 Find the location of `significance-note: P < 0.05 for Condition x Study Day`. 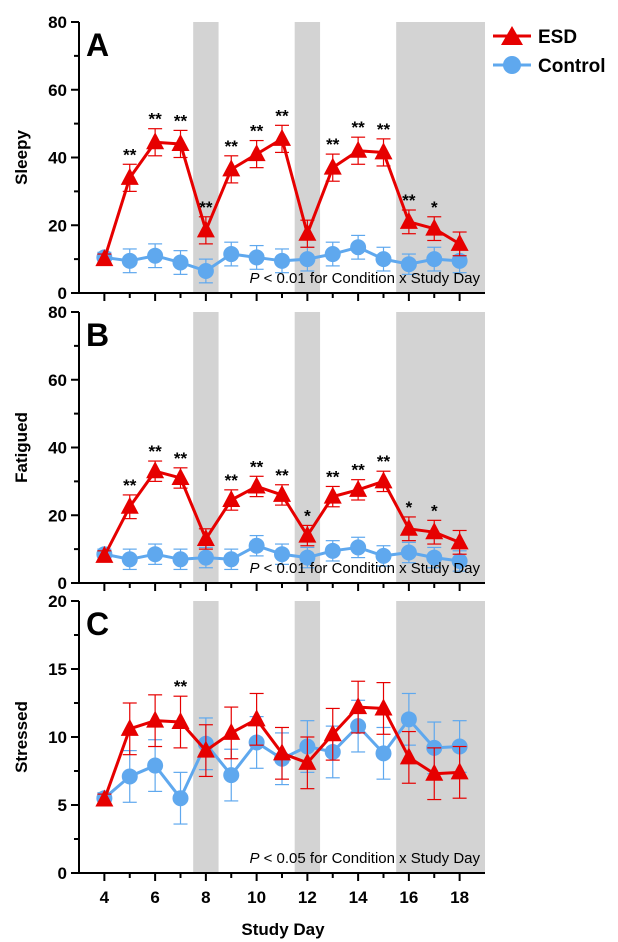

significance-note: P < 0.05 for Condition x Study Day is located at coordinates (364, 858).